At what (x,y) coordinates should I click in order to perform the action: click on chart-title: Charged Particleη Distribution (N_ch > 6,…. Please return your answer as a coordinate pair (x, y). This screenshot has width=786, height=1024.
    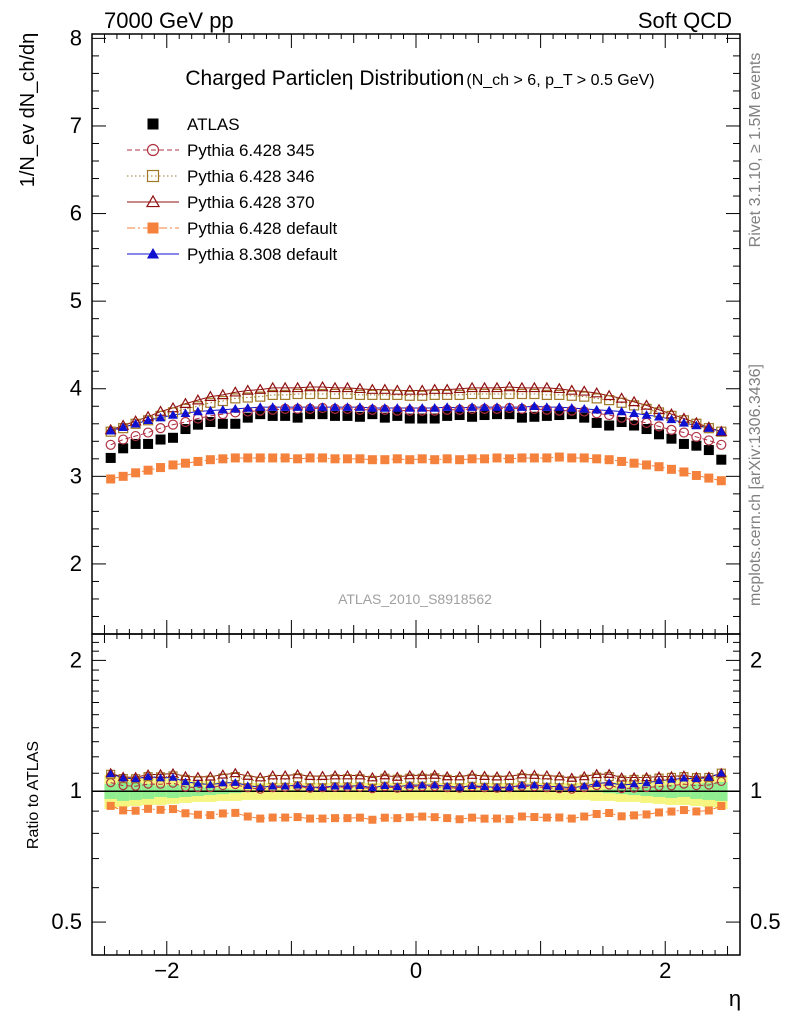
    Looking at the image, I should click on (419, 78).